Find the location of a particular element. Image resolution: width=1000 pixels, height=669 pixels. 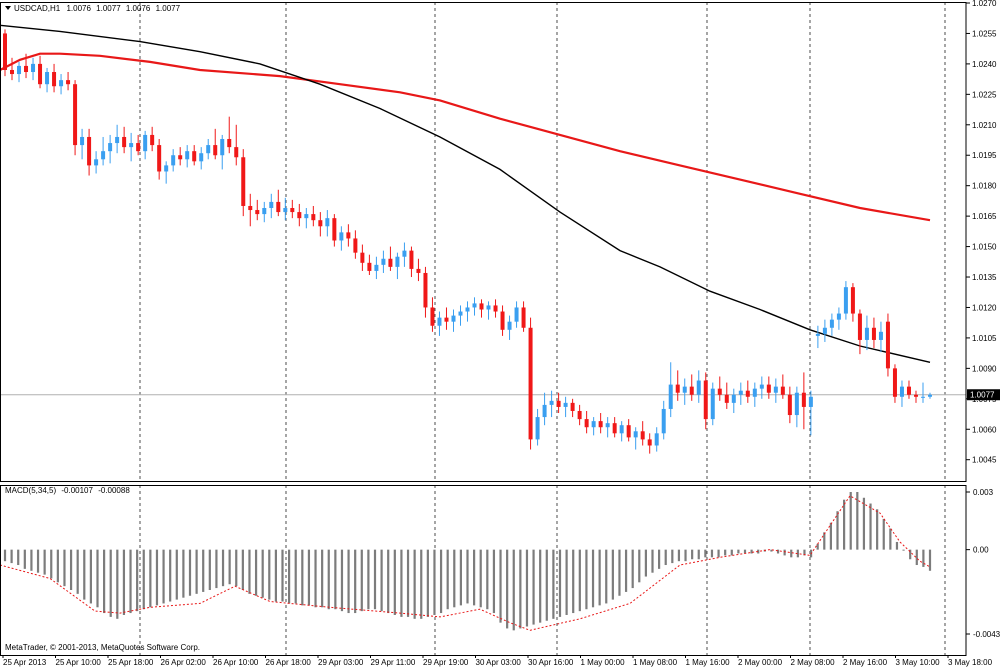

x-tick-label: 1 May 00:00 is located at coordinates (603, 662).